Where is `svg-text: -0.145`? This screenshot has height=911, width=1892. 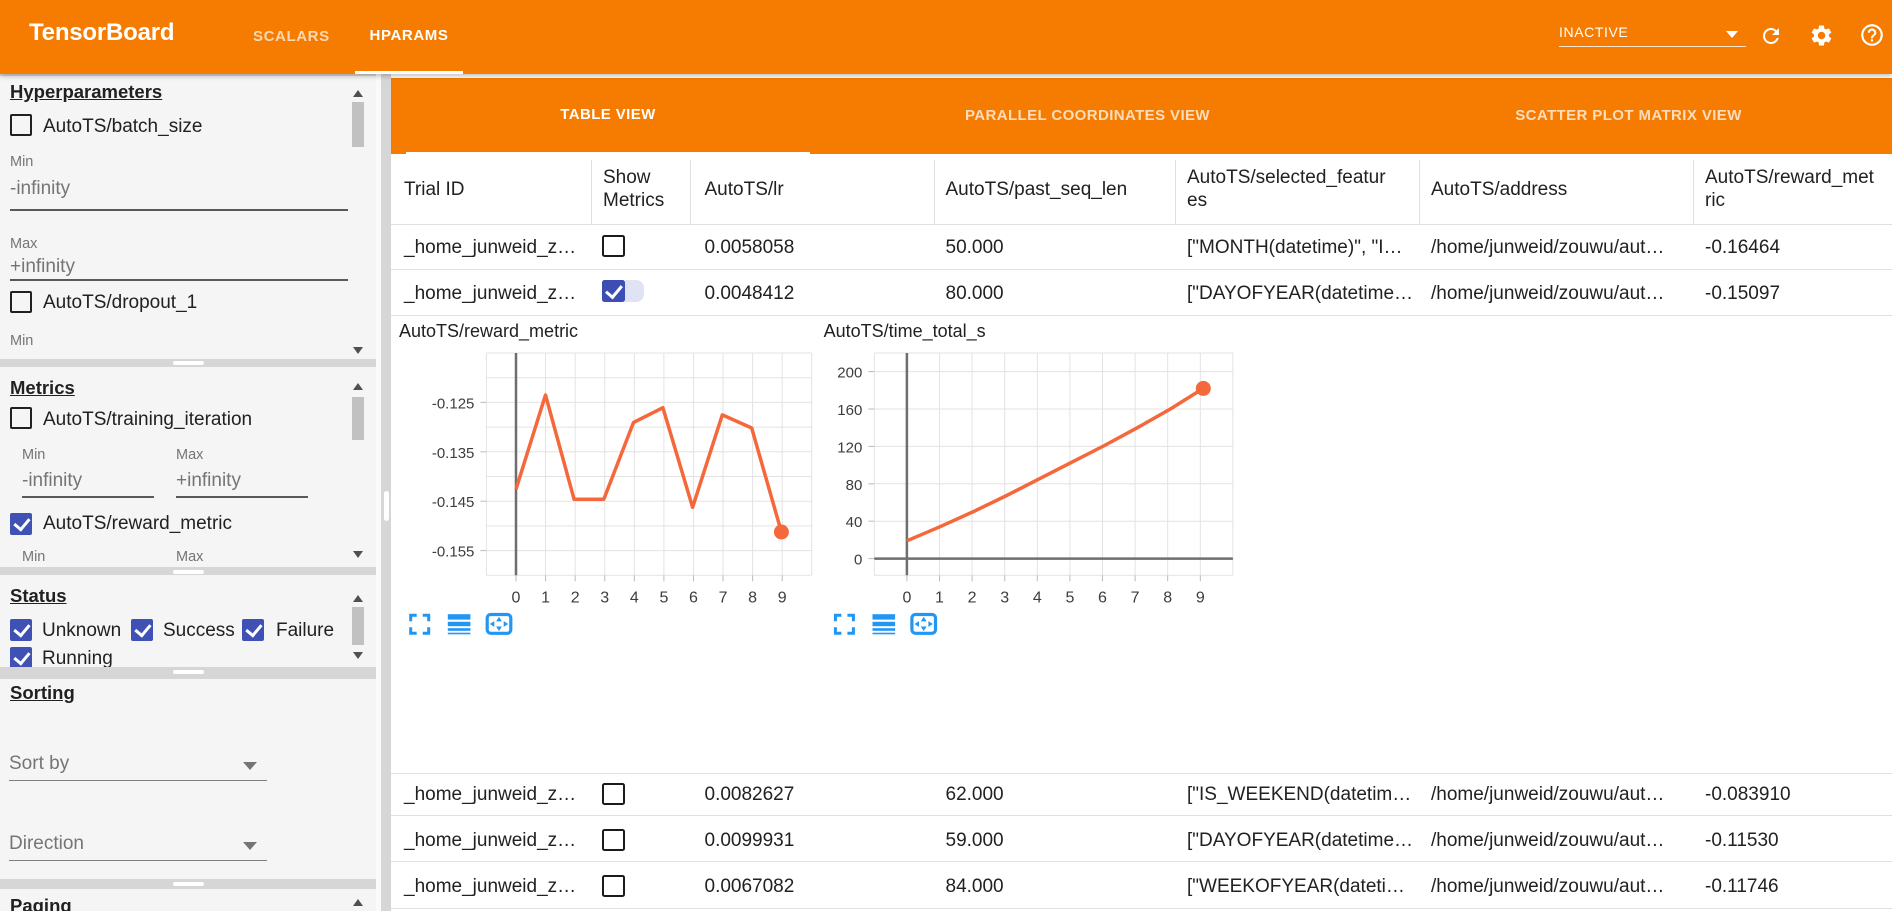
svg-text: -0.145 is located at coordinates (453, 502).